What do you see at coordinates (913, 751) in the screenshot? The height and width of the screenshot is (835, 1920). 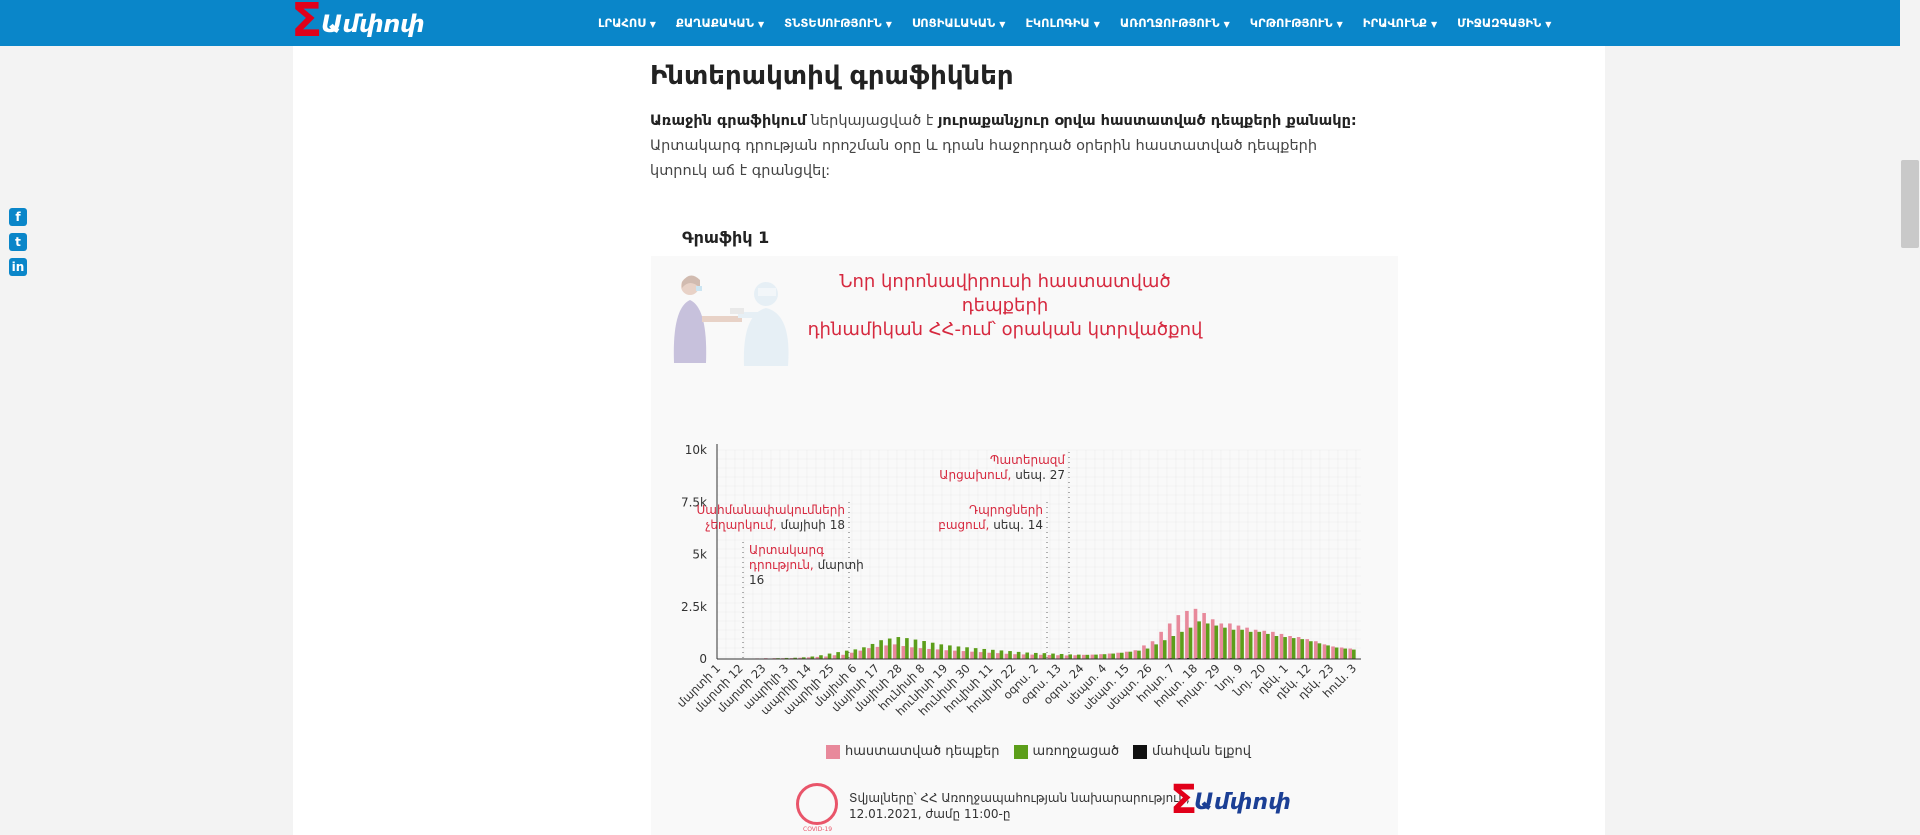 I see `legend-item-confirmed: հաստատված դեպքեր` at bounding box center [913, 751].